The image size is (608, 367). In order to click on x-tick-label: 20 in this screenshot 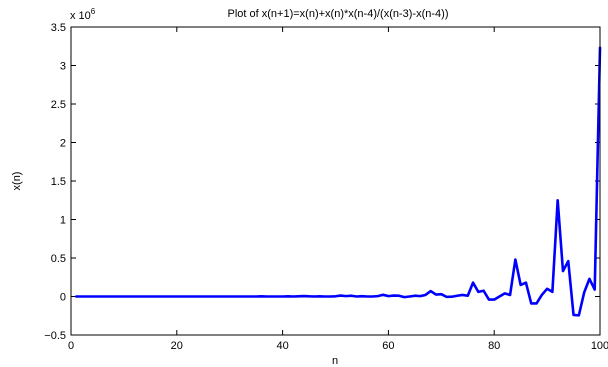, I will do `click(177, 346)`.